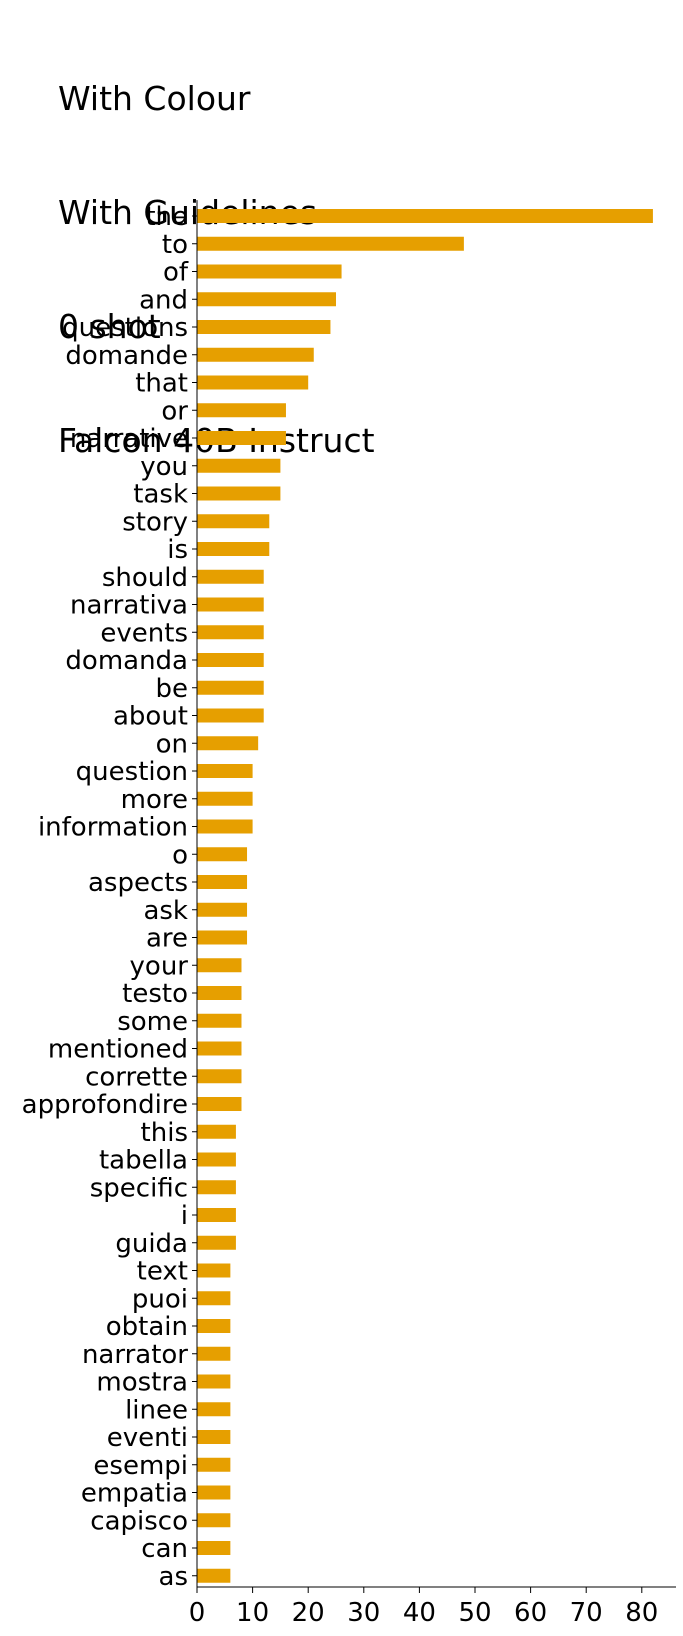 Image resolution: width=683 pixels, height=1636 pixels. What do you see at coordinates (126, 661) in the screenshot?
I see `y-tick-label: domanda` at bounding box center [126, 661].